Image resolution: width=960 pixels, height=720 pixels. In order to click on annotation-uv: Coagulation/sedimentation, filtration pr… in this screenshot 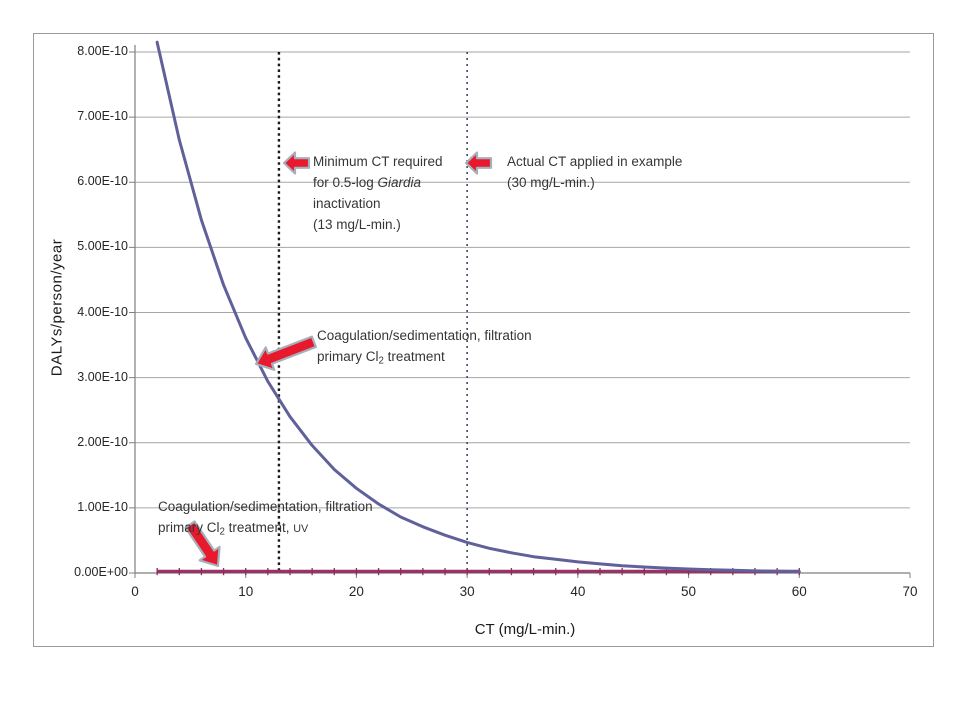, I will do `click(265, 519)`.